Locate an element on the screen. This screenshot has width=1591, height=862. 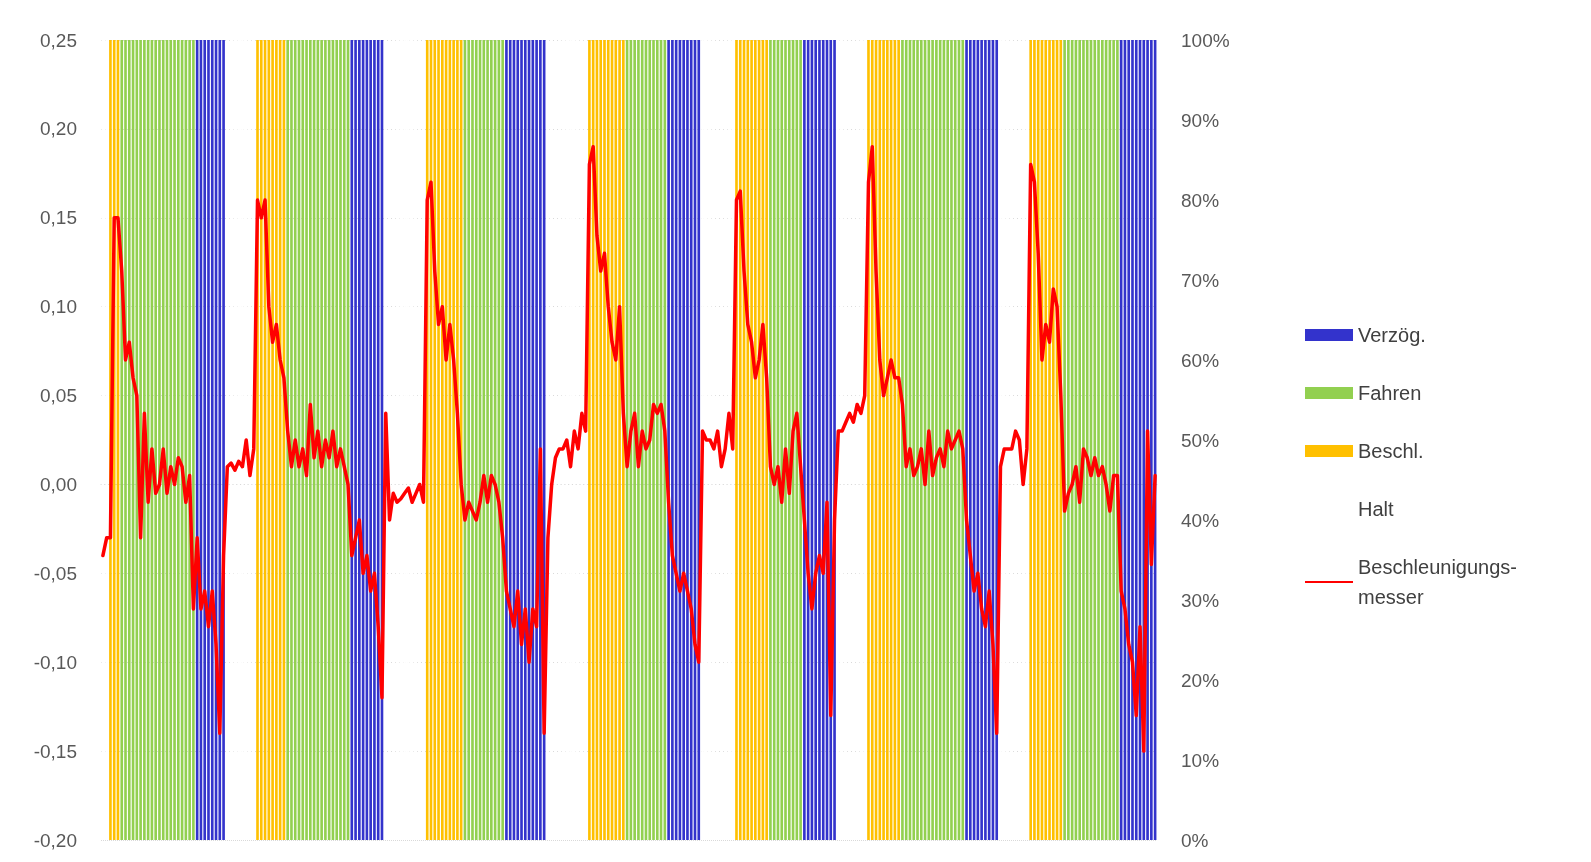
y2-tick-label: 10% is located at coordinates (1200, 760).